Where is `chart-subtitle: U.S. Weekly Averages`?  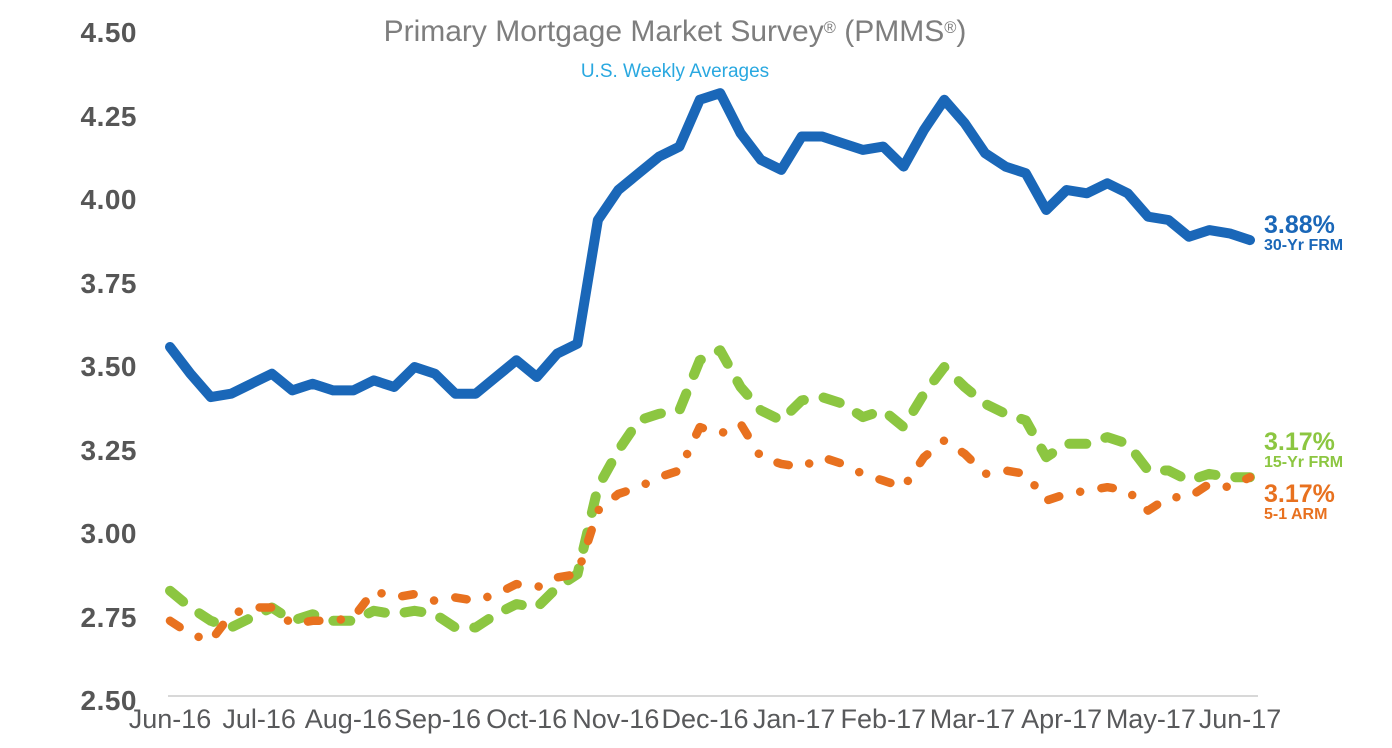 chart-subtitle: U.S. Weekly Averages is located at coordinates (675, 71).